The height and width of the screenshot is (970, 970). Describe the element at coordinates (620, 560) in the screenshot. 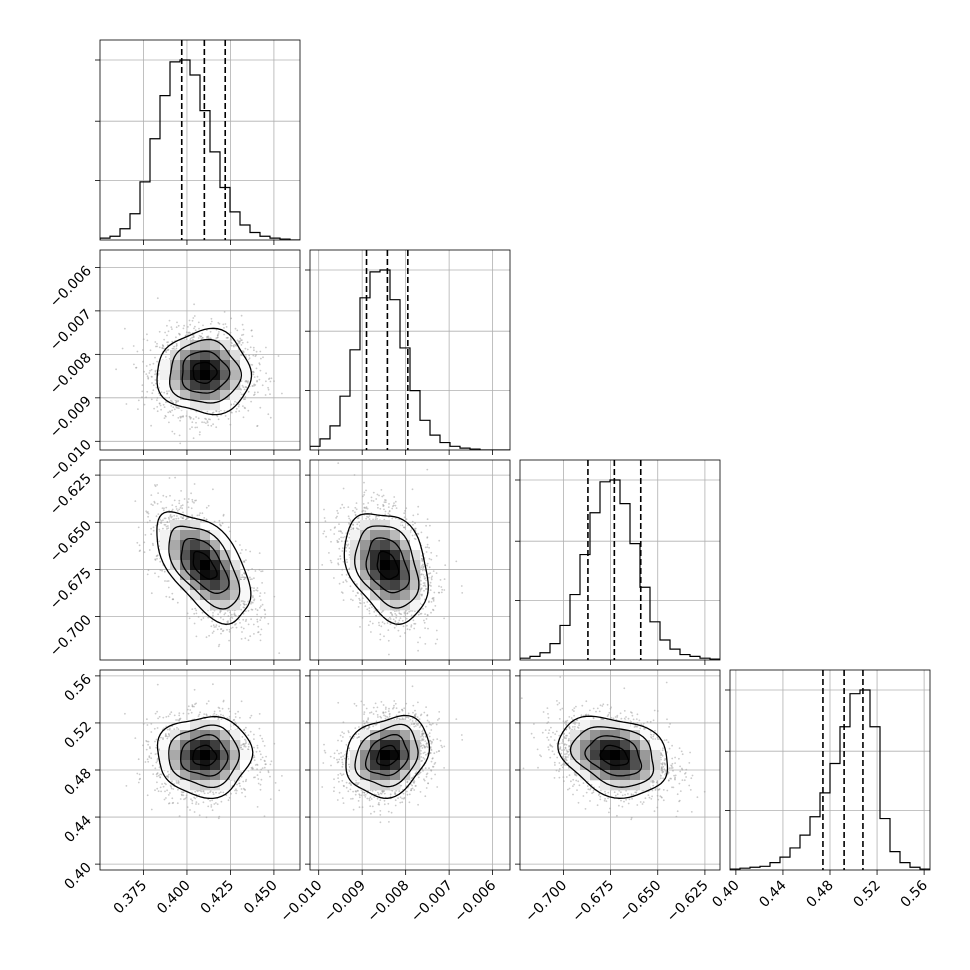

I see `axes-frame` at that location.